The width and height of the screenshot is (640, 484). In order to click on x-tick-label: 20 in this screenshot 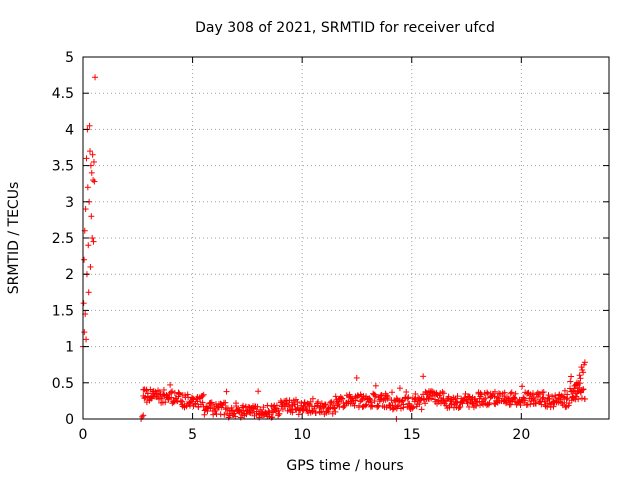, I will do `click(521, 435)`.